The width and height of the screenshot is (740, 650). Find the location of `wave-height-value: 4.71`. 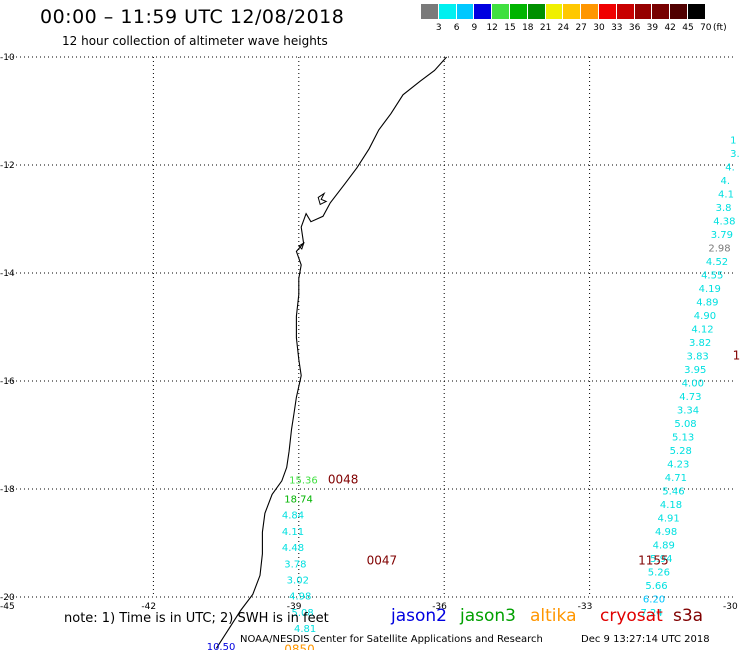

wave-height-value: 4.71 is located at coordinates (676, 478).